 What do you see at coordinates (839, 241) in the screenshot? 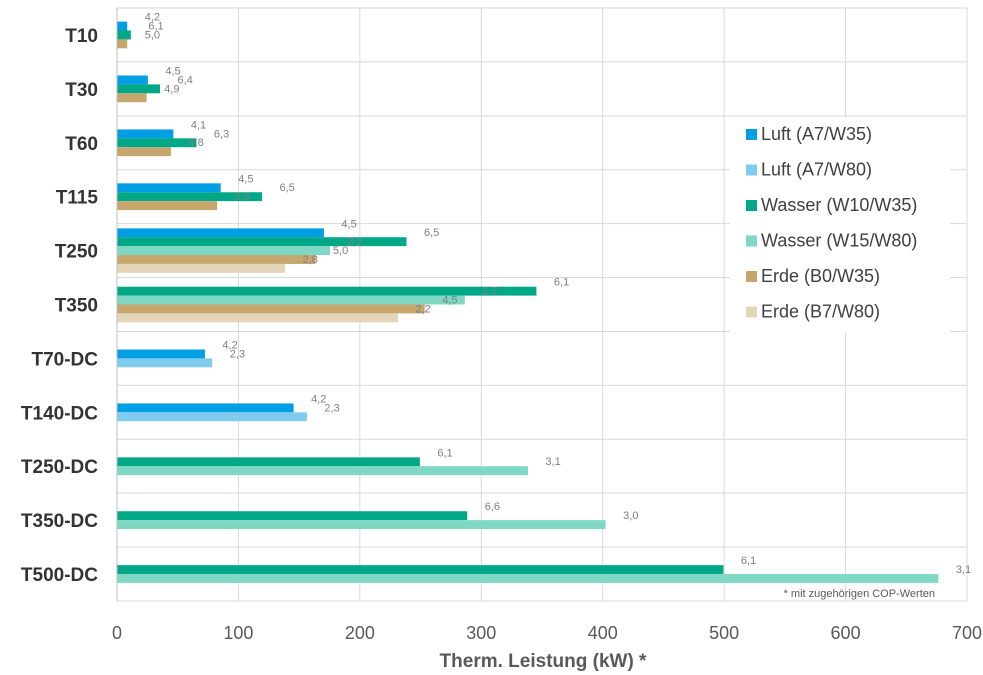
I see `legend-label: Wasser (W15/W80)` at bounding box center [839, 241].